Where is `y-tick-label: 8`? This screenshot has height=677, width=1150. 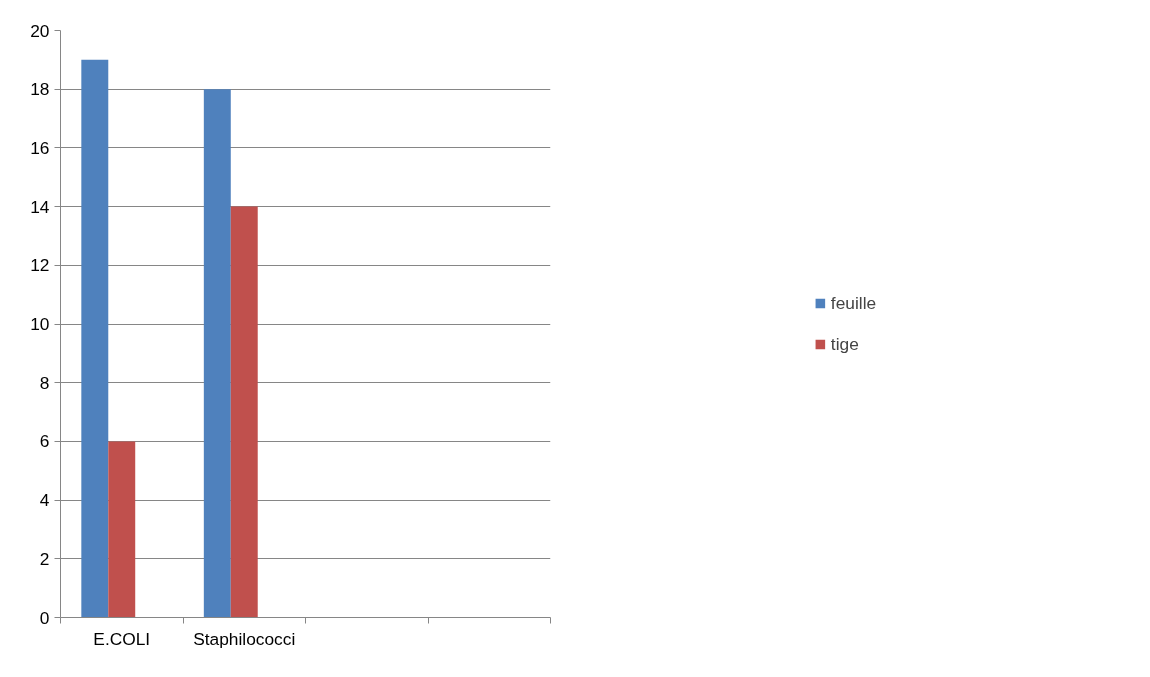
y-tick-label: 8 is located at coordinates (44, 382).